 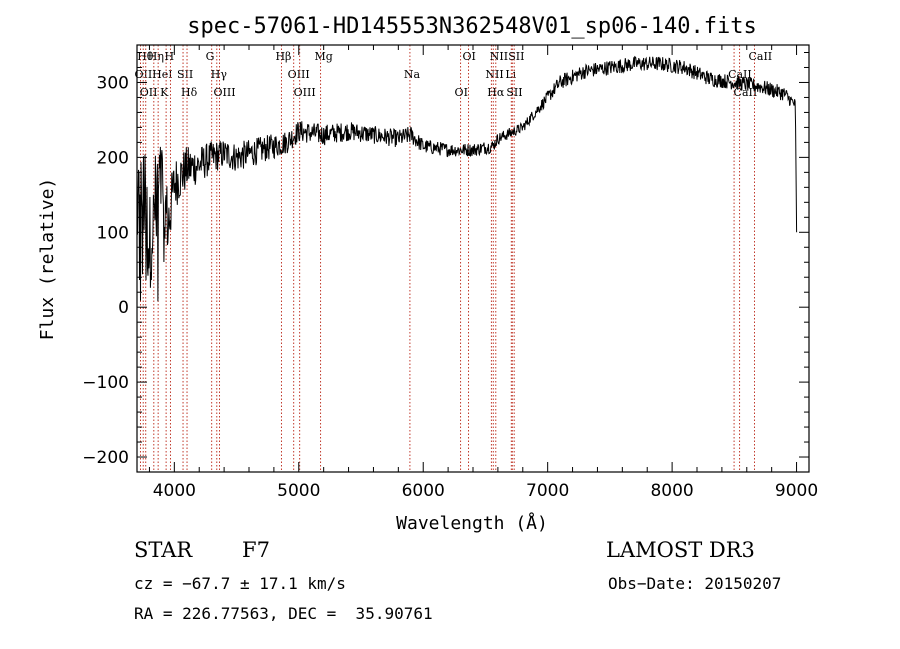 What do you see at coordinates (494, 74) in the screenshot?
I see `marker-label-19: NII` at bounding box center [494, 74].